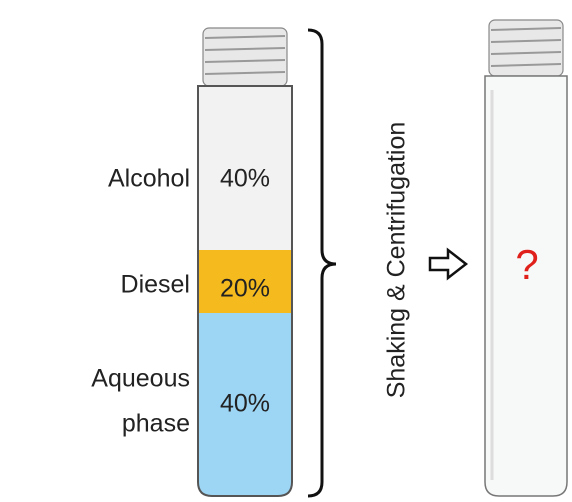  What do you see at coordinates (149, 179) in the screenshot?
I see `layer-label: Alcohol` at bounding box center [149, 179].